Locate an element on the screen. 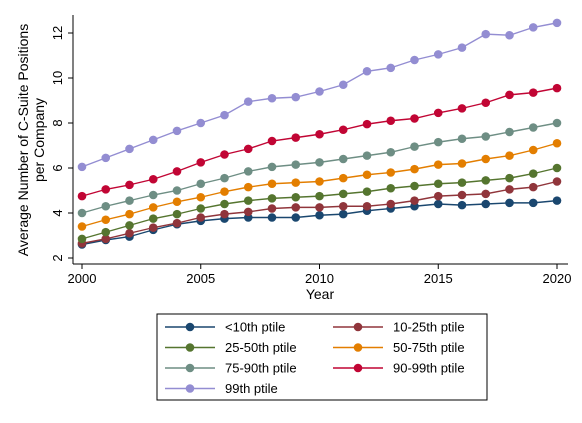 Image resolution: width=582 pixels, height=423 pixels. y-tick-label: 10 is located at coordinates (57, 78).